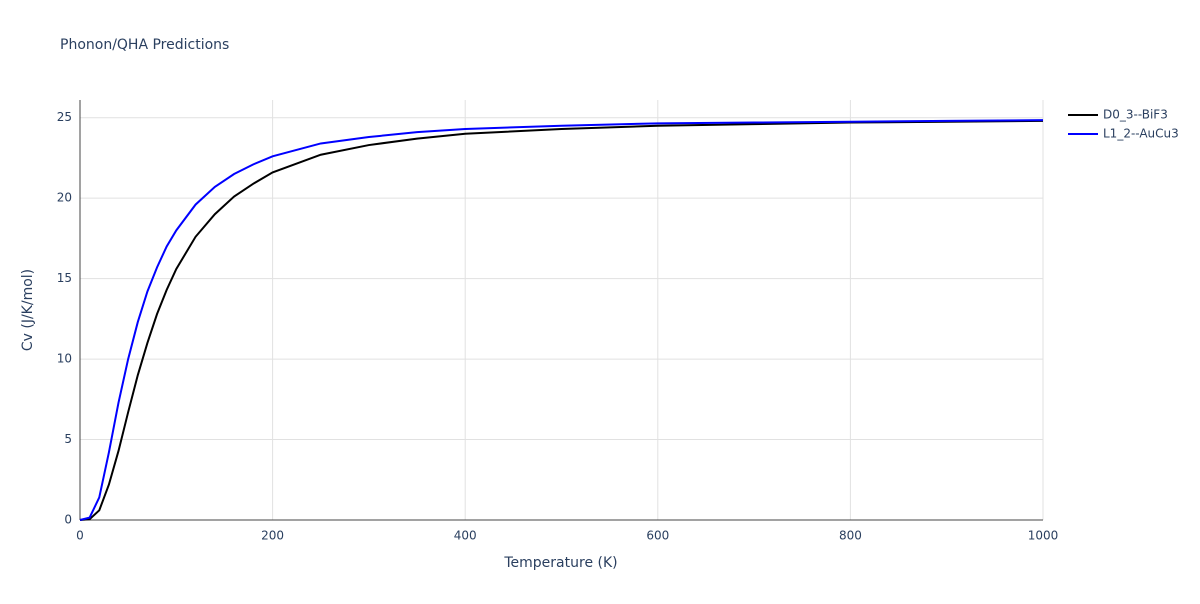 Image resolution: width=1200 pixels, height=604 pixels. Describe the element at coordinates (80, 536) in the screenshot. I see `x-tick-label: 0` at that location.